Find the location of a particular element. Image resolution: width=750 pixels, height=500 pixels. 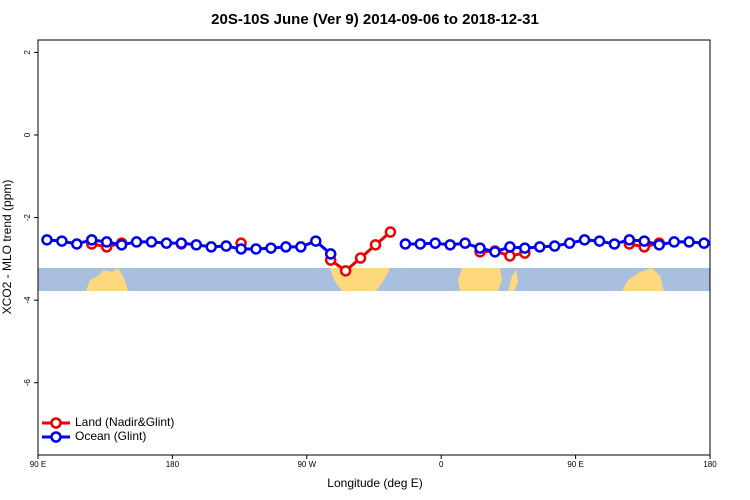

legend-label: Land (Nadir&Glint) is located at coordinates (124, 422).